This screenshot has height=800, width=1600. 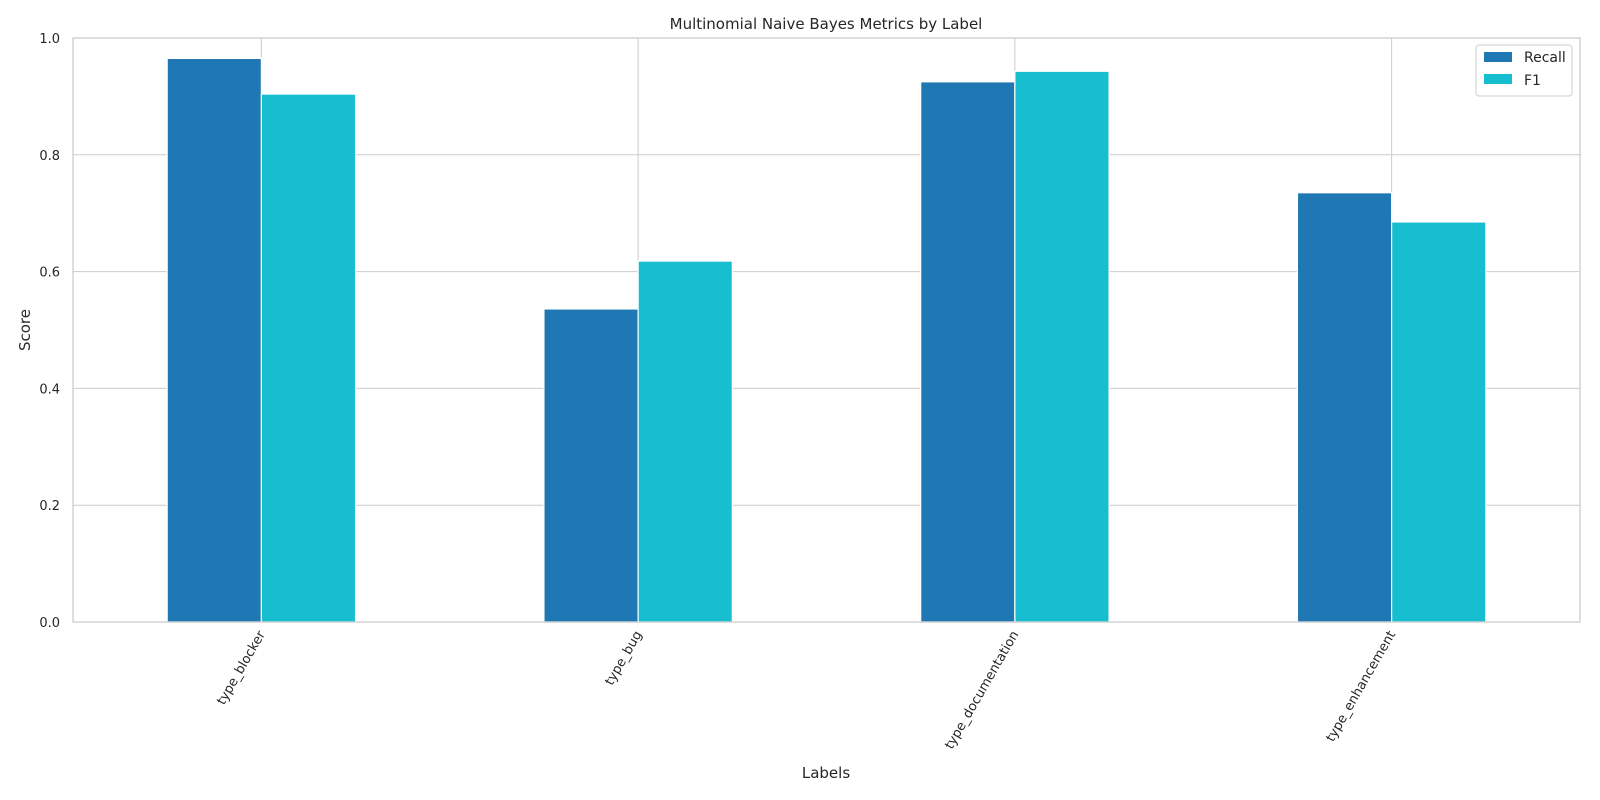 What do you see at coordinates (826, 24) in the screenshot?
I see `chart-title: Multinomial Naive Bayes Metrics by Label` at bounding box center [826, 24].